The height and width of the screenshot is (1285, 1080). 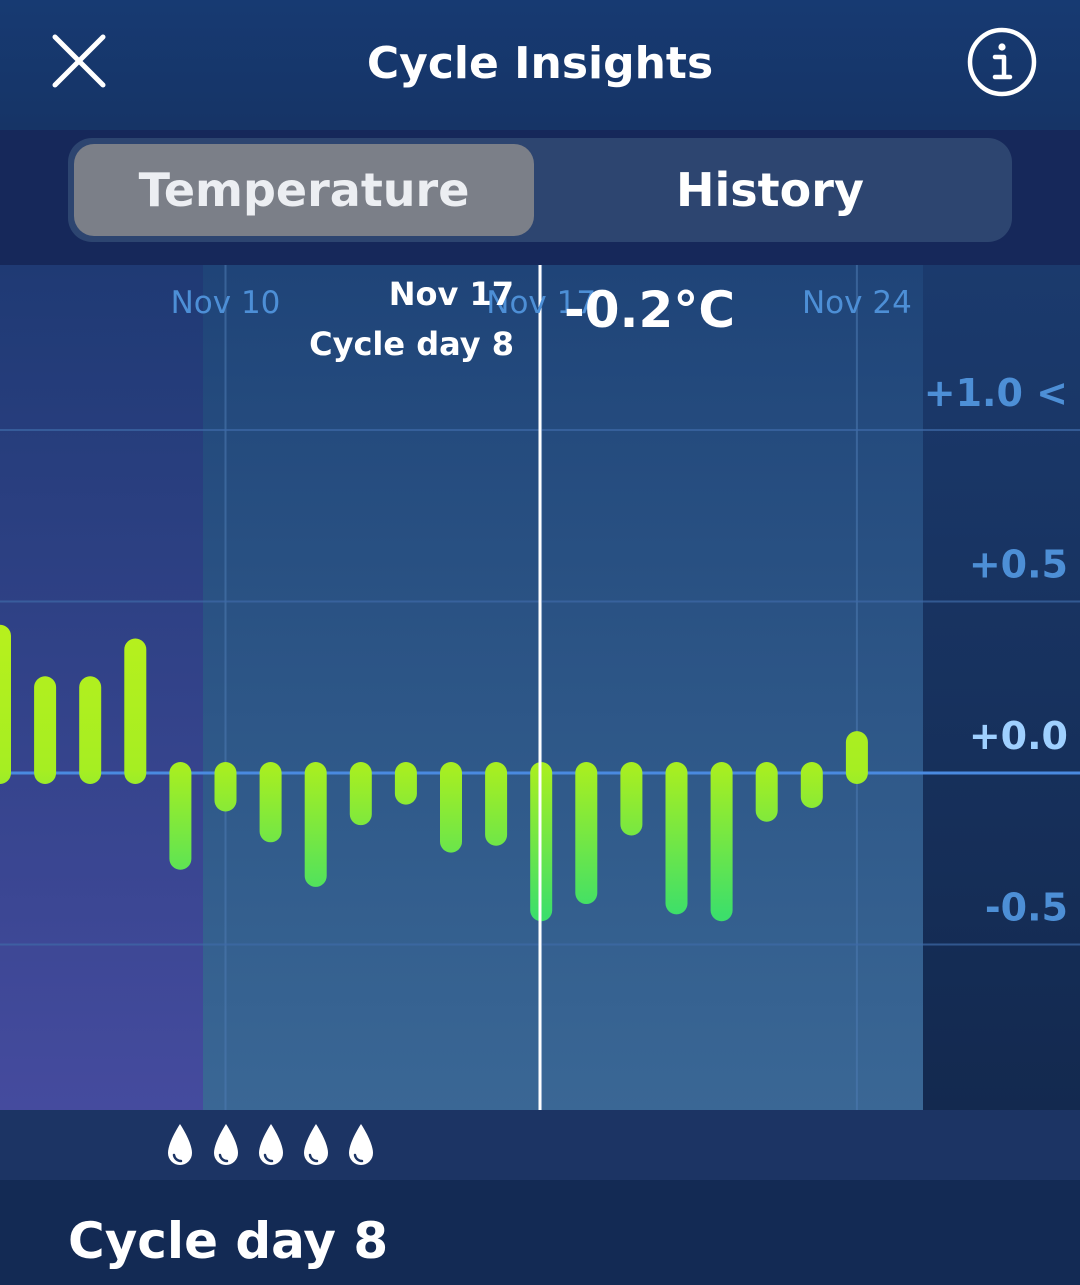 What do you see at coordinates (540, 1232) in the screenshot?
I see `bottom-panel` at bounding box center [540, 1232].